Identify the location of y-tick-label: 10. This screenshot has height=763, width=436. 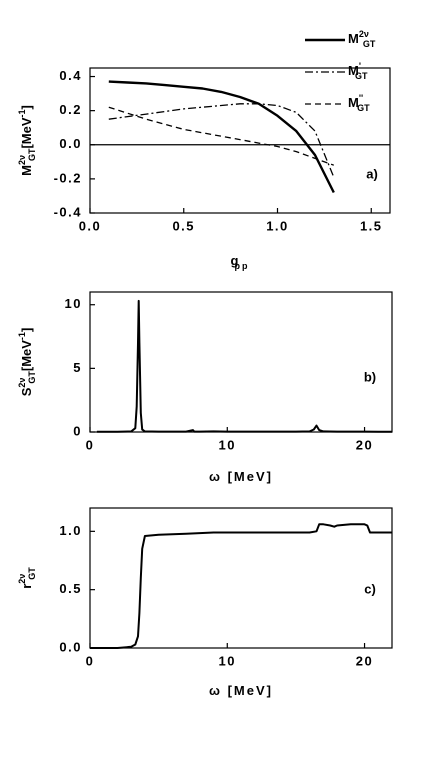
(73, 303).